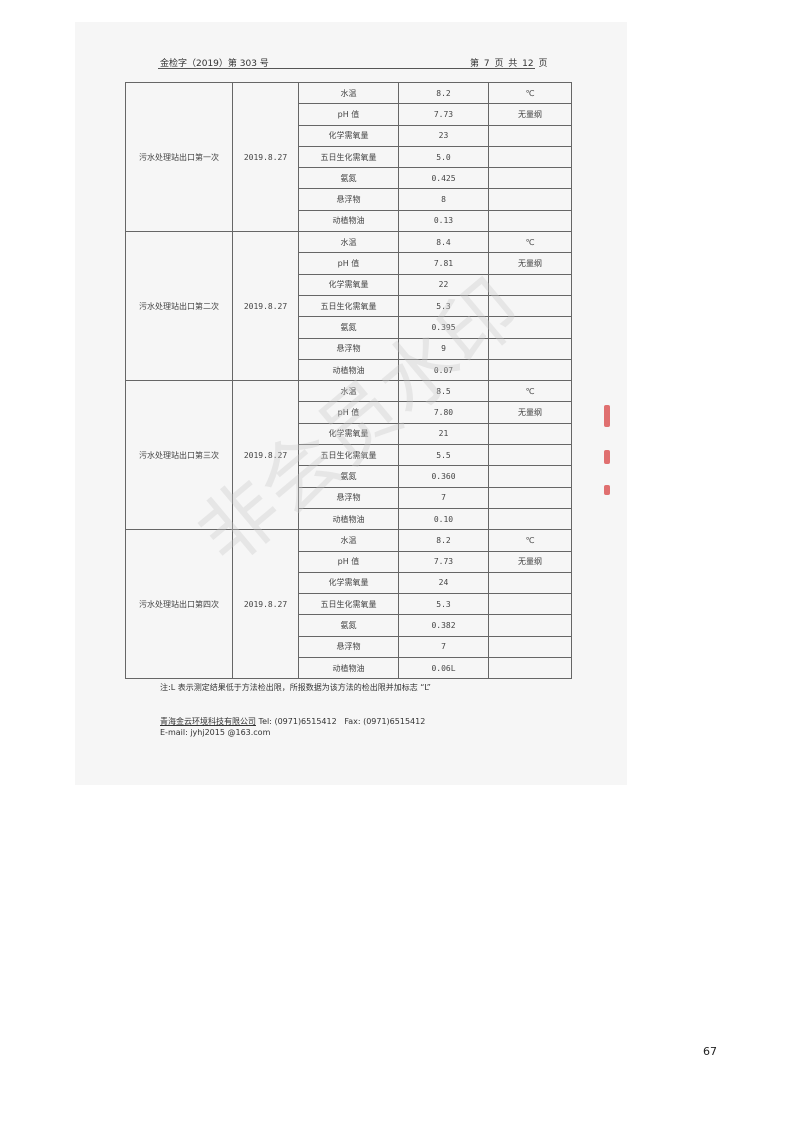  What do you see at coordinates (443, 178) in the screenshot?
I see `parameter-value: 0.425` at bounding box center [443, 178].